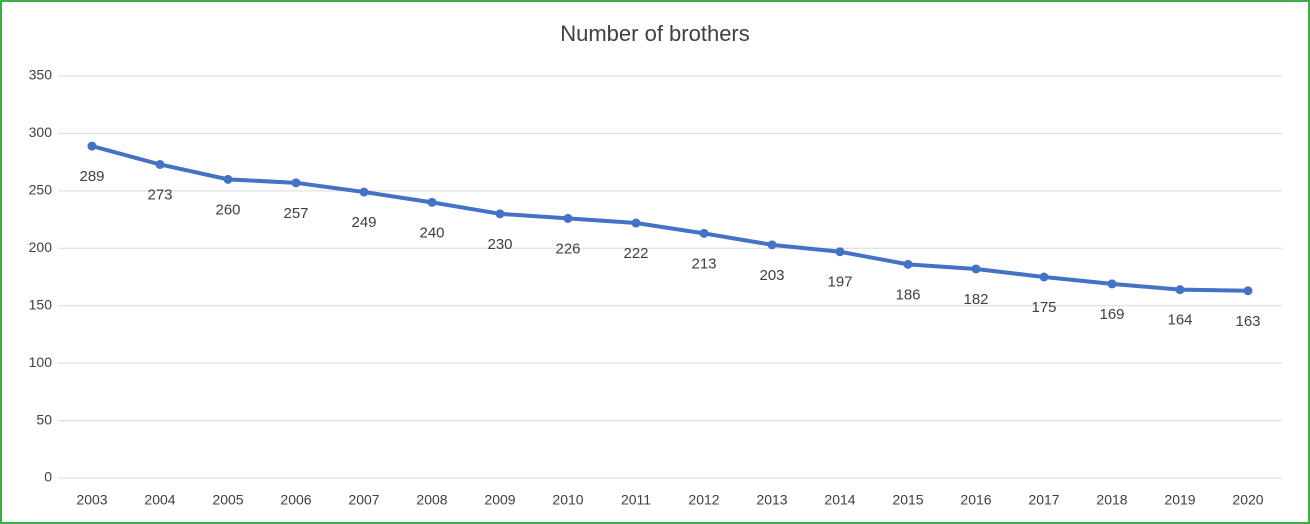 The height and width of the screenshot is (524, 1310). Describe the element at coordinates (567, 248) in the screenshot. I see `data-label: 226` at that location.